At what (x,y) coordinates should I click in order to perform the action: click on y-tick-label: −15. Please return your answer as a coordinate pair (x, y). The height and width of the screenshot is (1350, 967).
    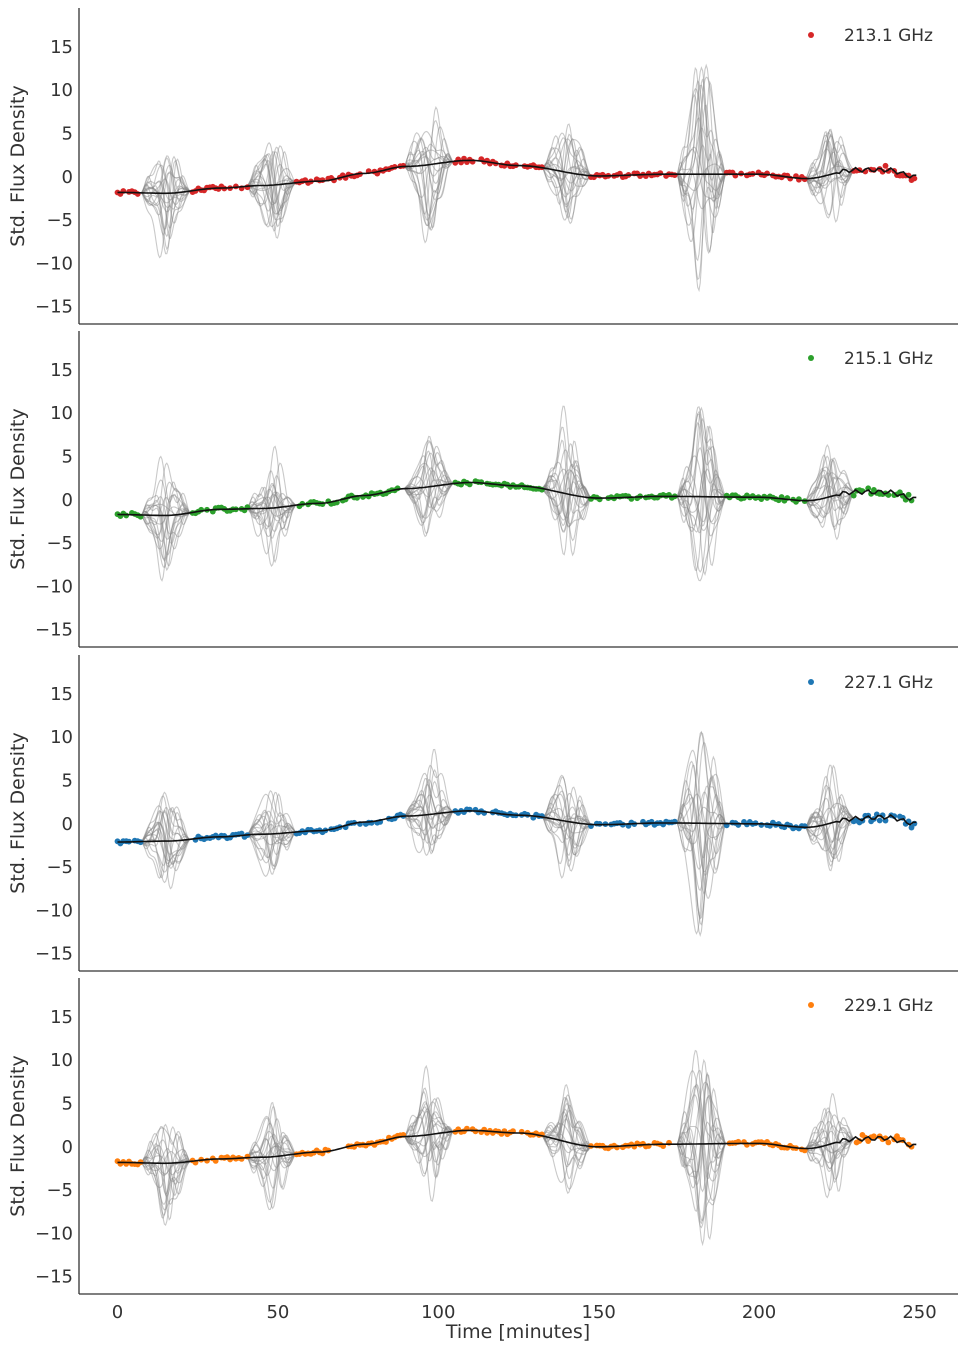
    Looking at the image, I should click on (54, 630).